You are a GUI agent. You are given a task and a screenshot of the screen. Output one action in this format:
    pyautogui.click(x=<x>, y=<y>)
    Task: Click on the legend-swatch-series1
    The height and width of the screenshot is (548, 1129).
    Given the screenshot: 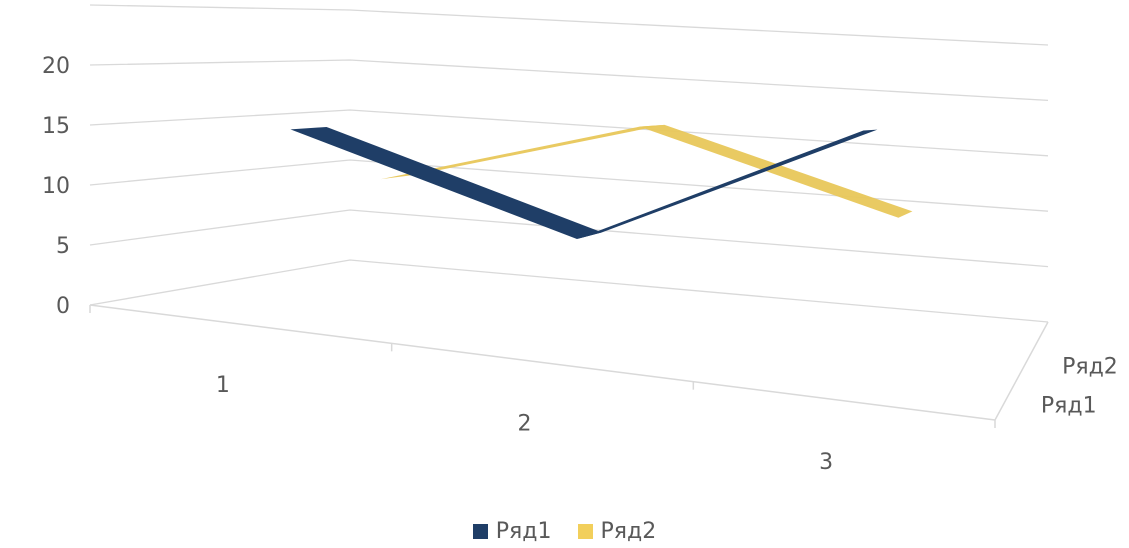 What is the action you would take?
    pyautogui.click(x=480, y=531)
    